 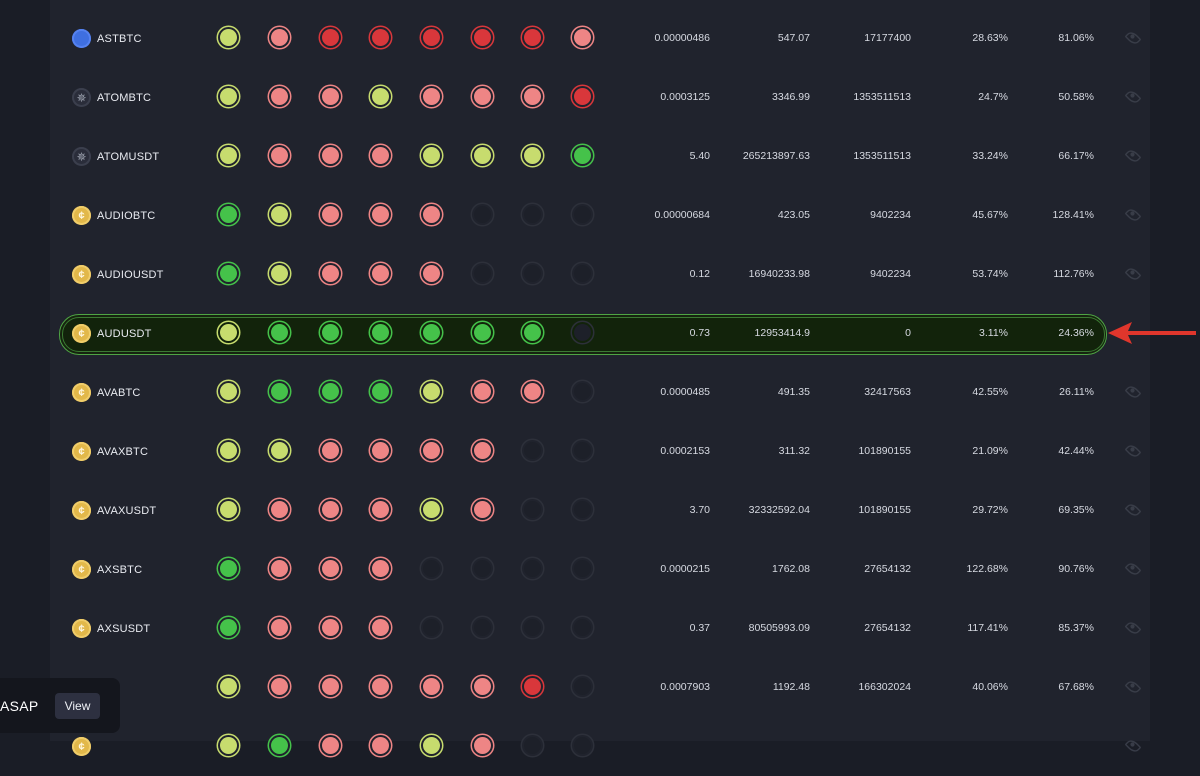 I want to click on symbol-label: AUDIOUSDT, so click(x=130, y=274).